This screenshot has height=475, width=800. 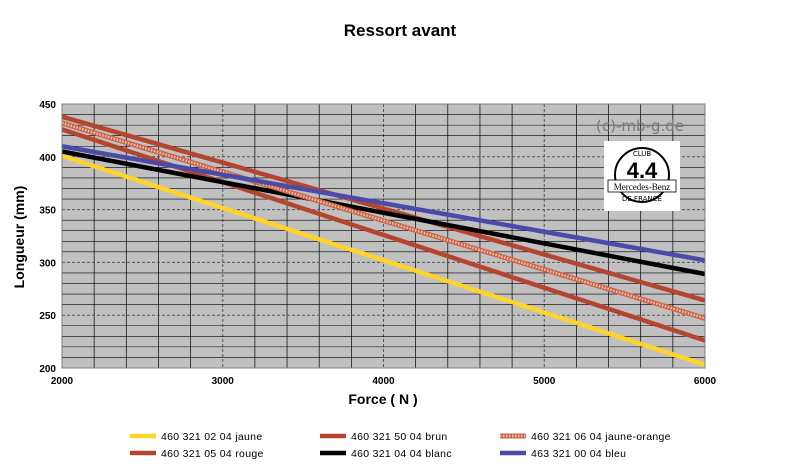 What do you see at coordinates (47, 237) in the screenshot?
I see `y-axis-ticks: 200 250 300 350 400 450` at bounding box center [47, 237].